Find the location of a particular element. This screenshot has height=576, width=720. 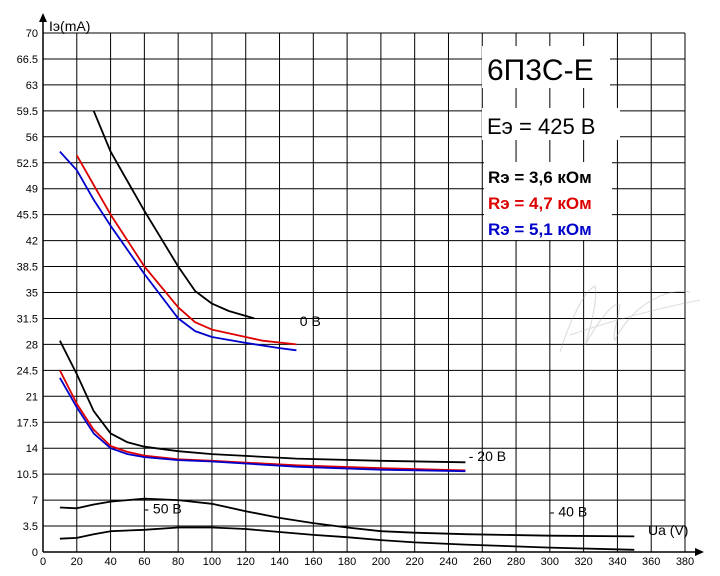

x-tick-label: 280 is located at coordinates (516, 562).